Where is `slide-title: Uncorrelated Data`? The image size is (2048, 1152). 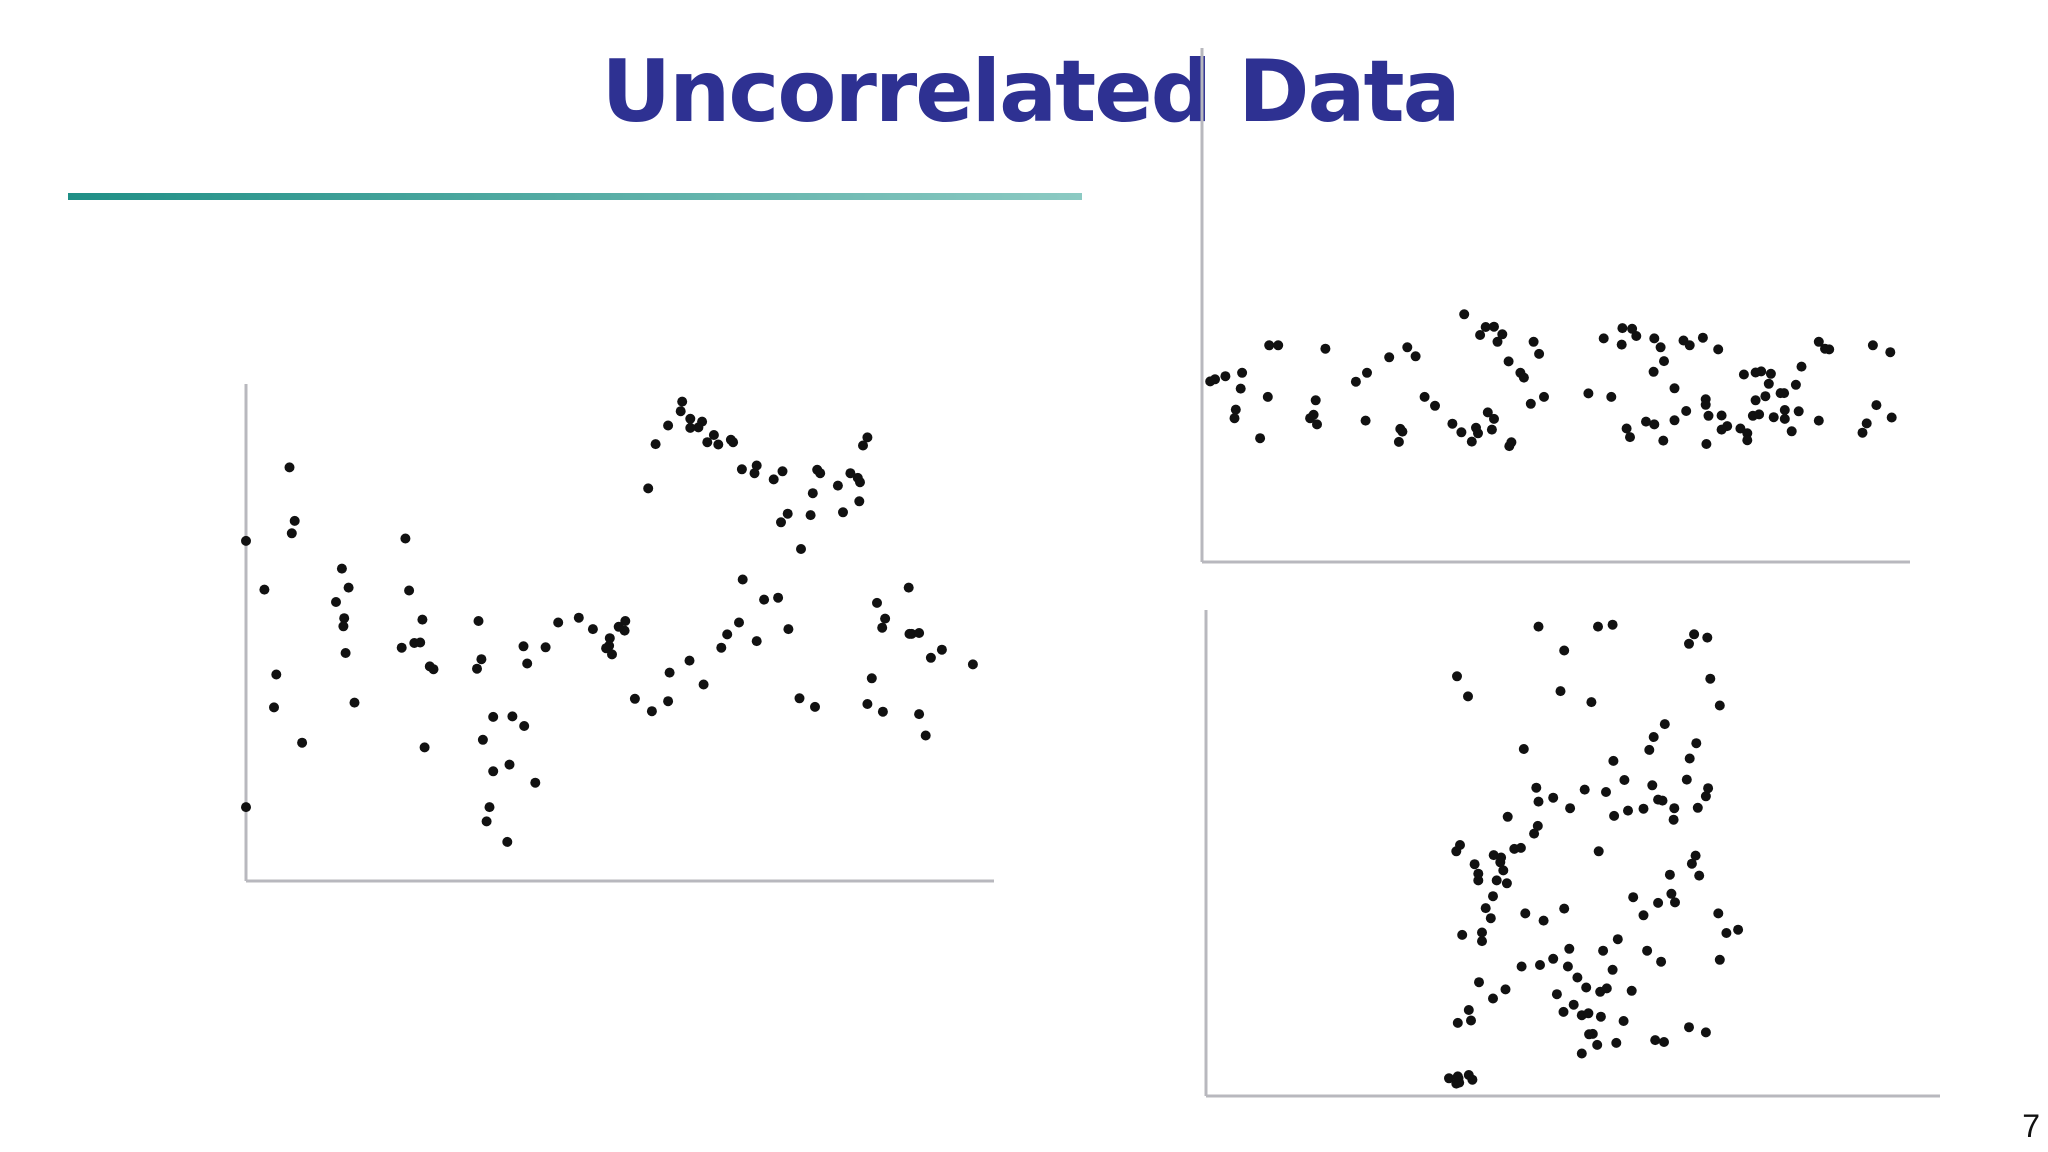 slide-title: Uncorrelated Data is located at coordinates (1030, 92).